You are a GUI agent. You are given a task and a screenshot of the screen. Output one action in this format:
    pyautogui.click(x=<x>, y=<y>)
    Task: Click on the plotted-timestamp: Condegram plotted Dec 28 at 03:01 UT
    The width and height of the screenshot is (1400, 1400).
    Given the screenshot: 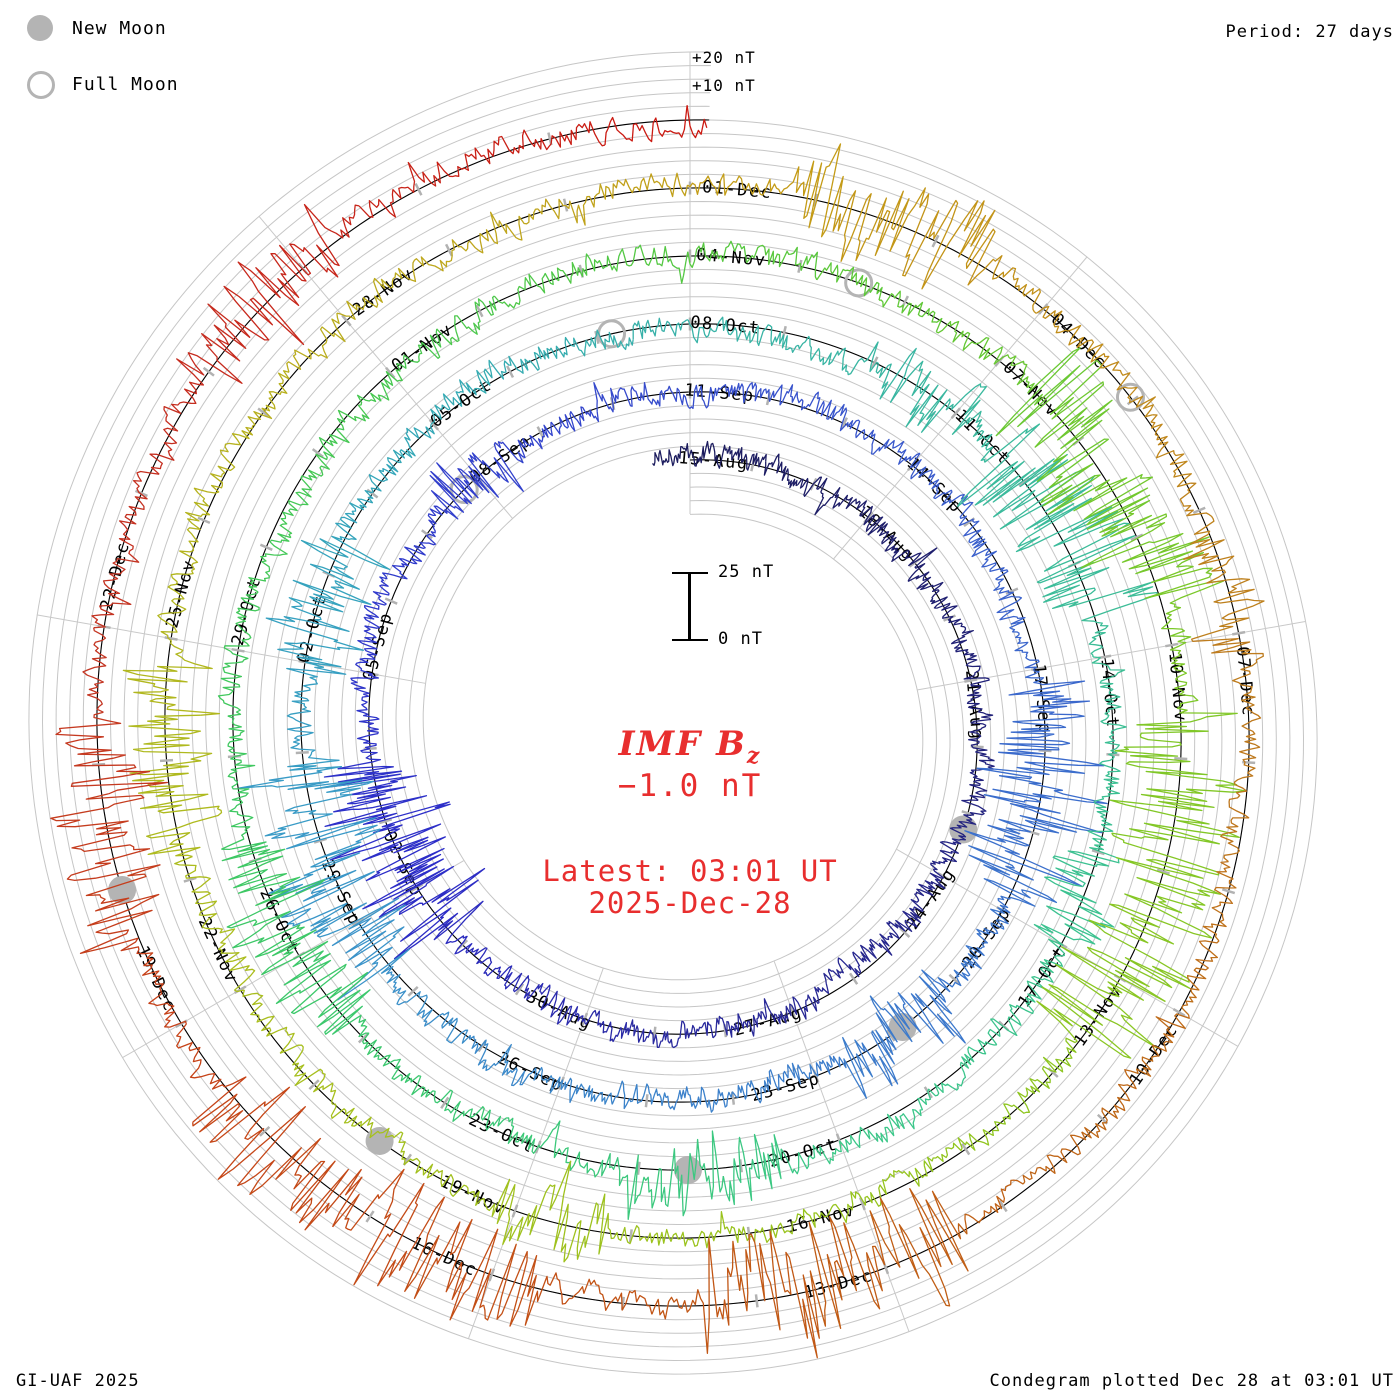 What is the action you would take?
    pyautogui.click(x=1191, y=1381)
    